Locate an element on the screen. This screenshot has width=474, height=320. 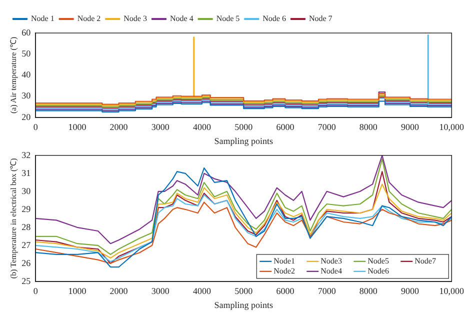
legend-label: Node5 is located at coordinates (378, 261).